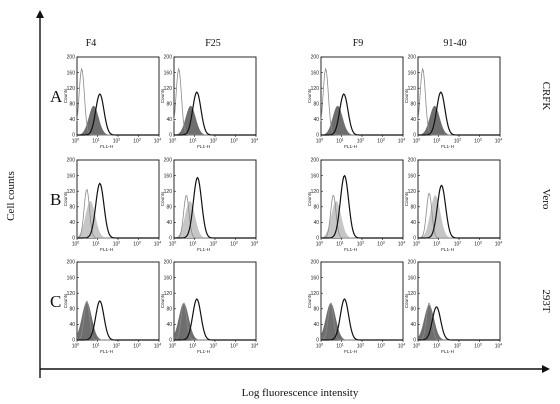  I want to click on column-title: 91-40, so click(454, 43).